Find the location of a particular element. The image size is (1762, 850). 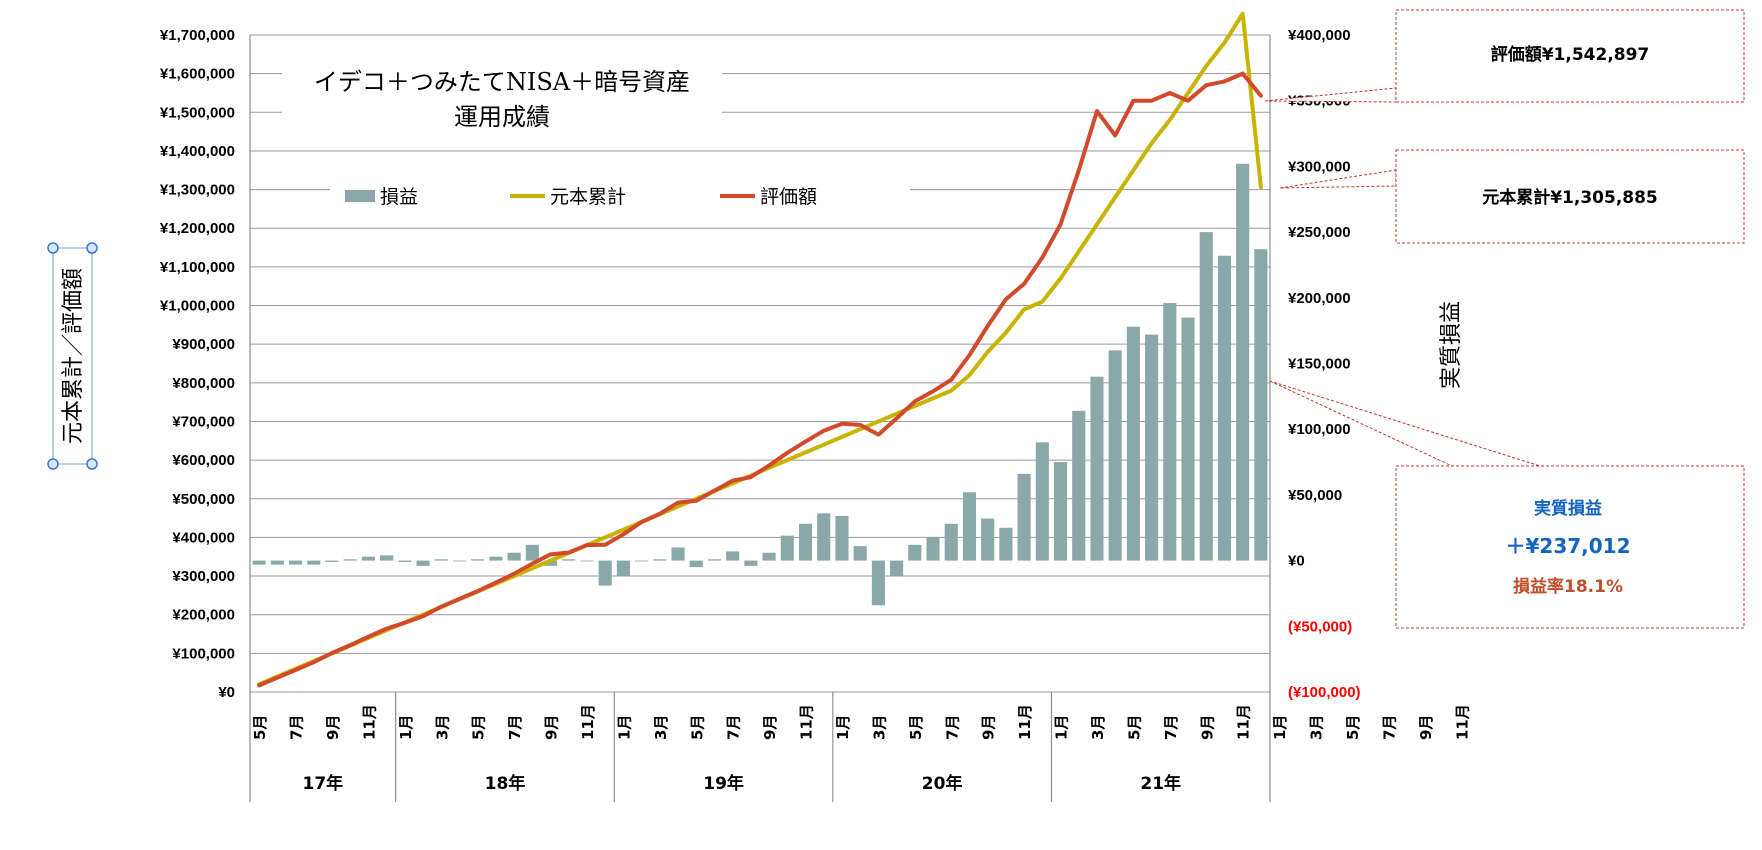

year-label: 21年 is located at coordinates (1160, 783).